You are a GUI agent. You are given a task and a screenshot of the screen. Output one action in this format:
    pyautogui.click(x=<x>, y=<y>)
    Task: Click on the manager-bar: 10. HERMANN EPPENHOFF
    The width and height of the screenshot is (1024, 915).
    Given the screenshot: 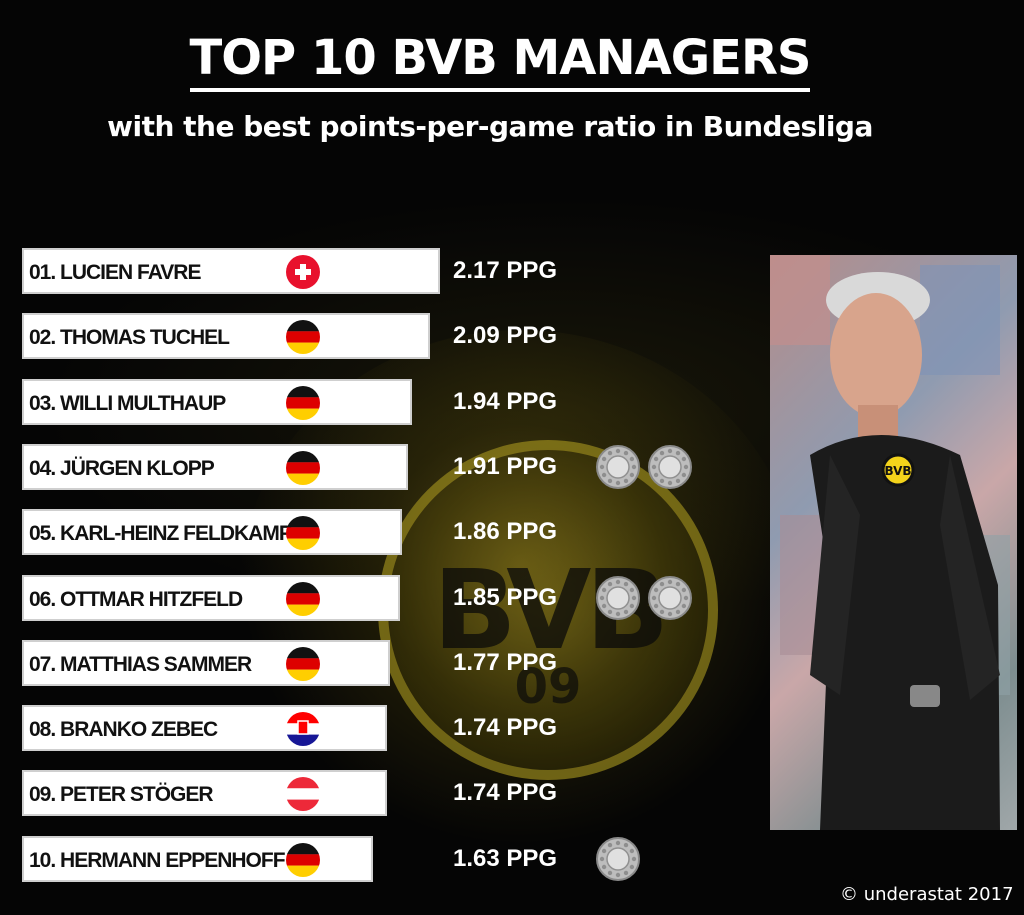 What is the action you would take?
    pyautogui.click(x=197, y=859)
    